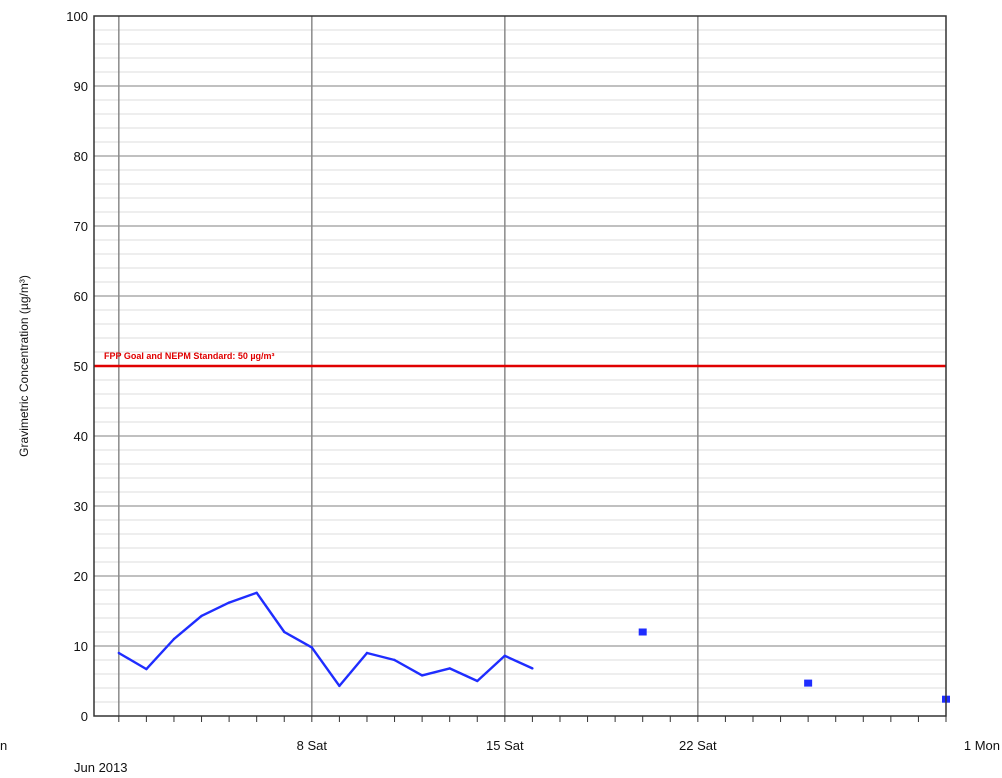 The width and height of the screenshot is (1002, 778). Describe the element at coordinates (532, 719) in the screenshot. I see `x-minor-ticks` at that location.